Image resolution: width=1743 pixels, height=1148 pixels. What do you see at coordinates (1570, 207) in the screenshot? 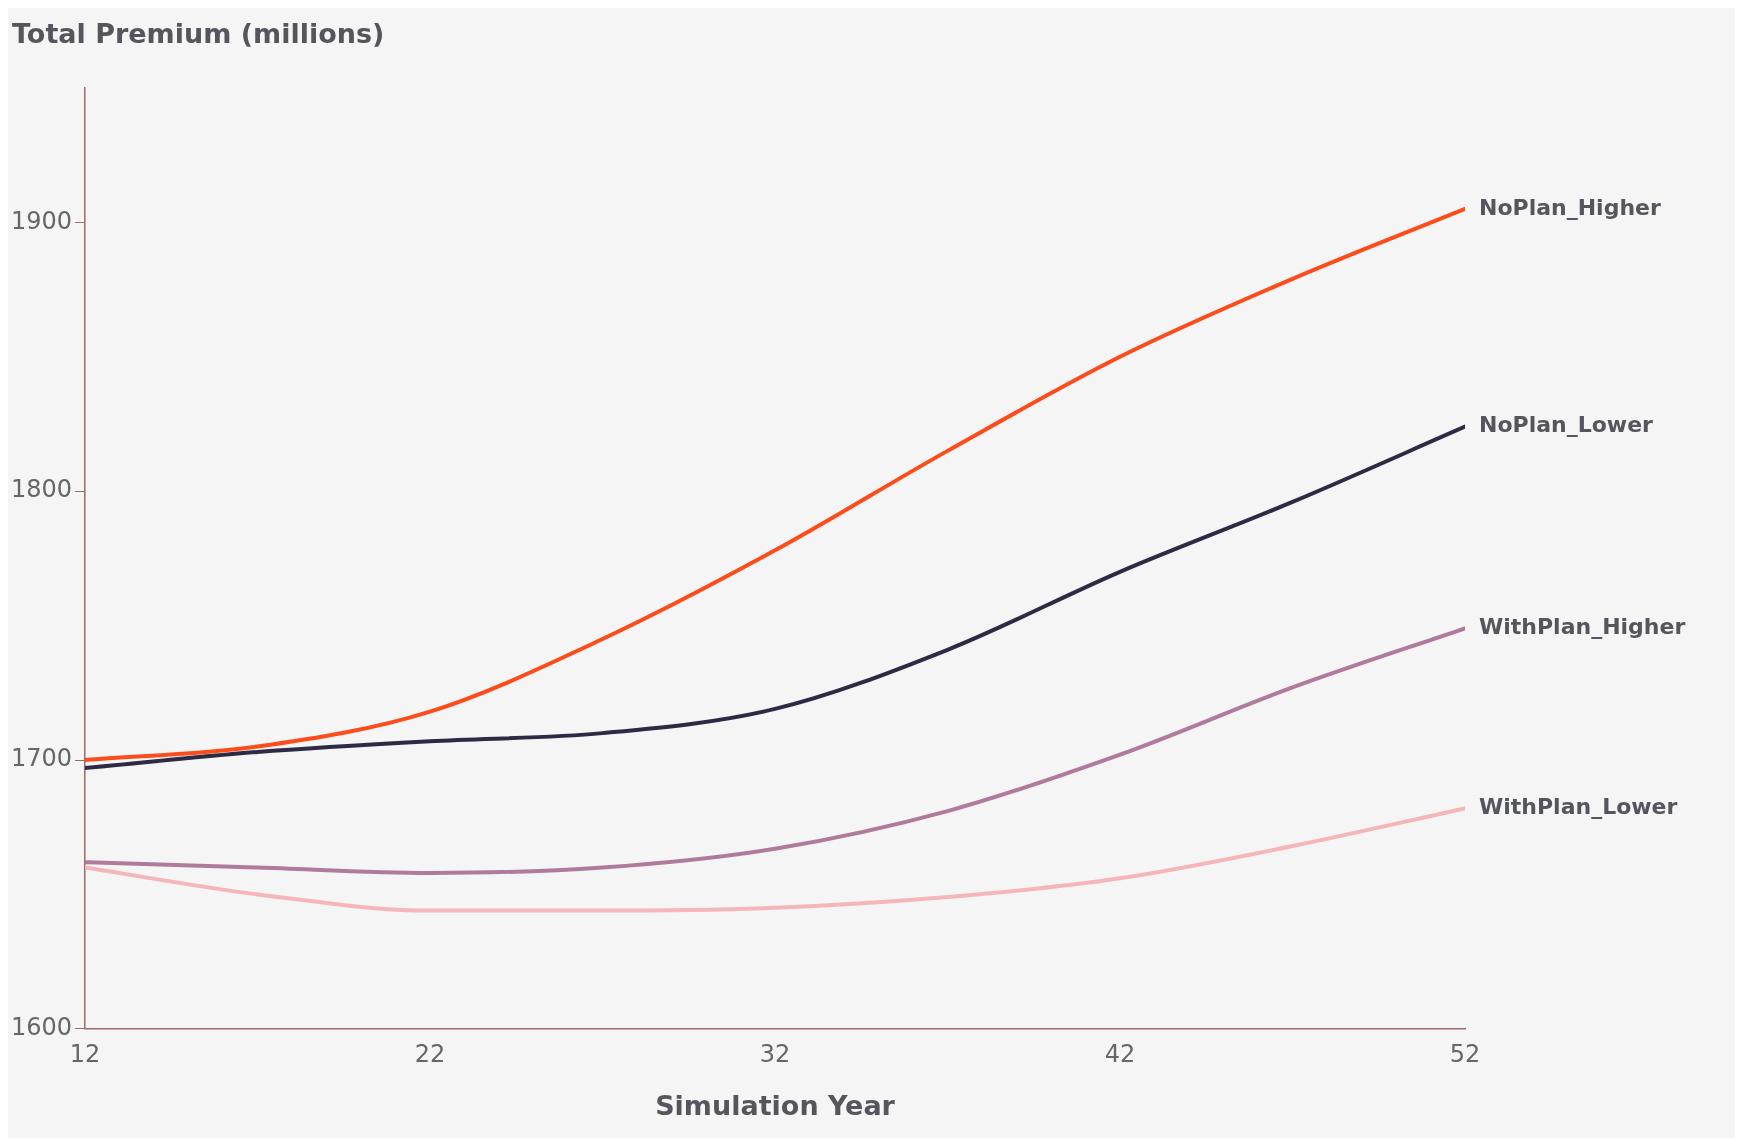
I see `series-label: NoPlan_Higher` at bounding box center [1570, 207].